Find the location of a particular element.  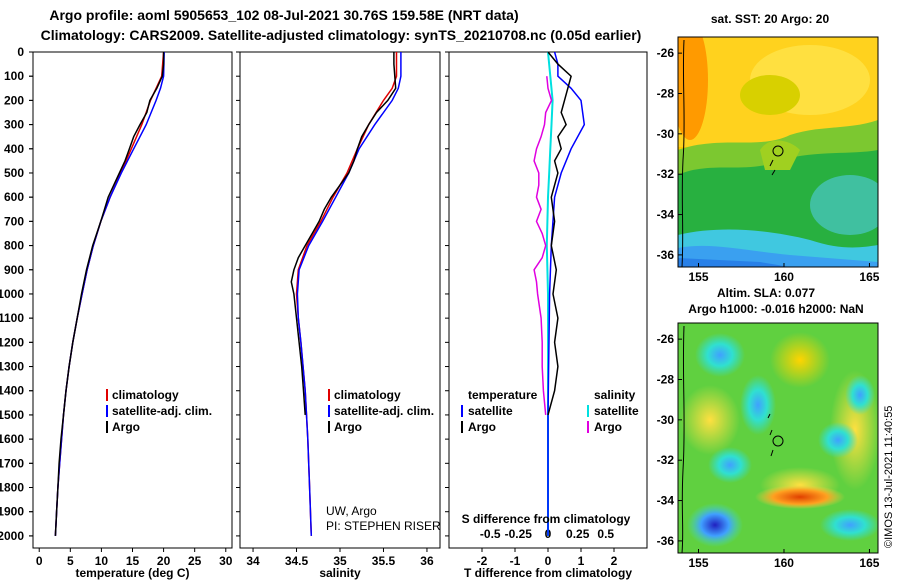

x-tick-label: 34 is located at coordinates (253, 561).